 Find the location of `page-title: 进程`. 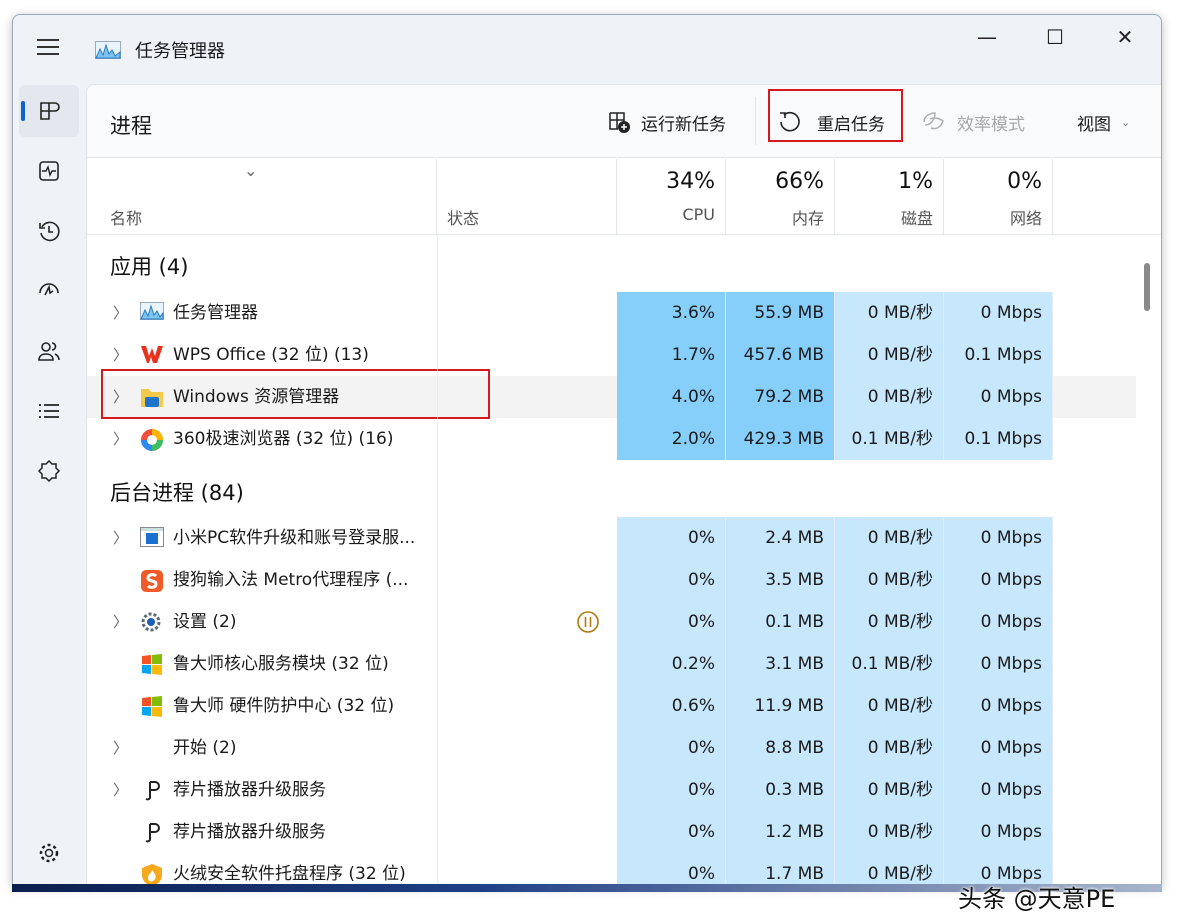

page-title: 进程 is located at coordinates (131, 126).